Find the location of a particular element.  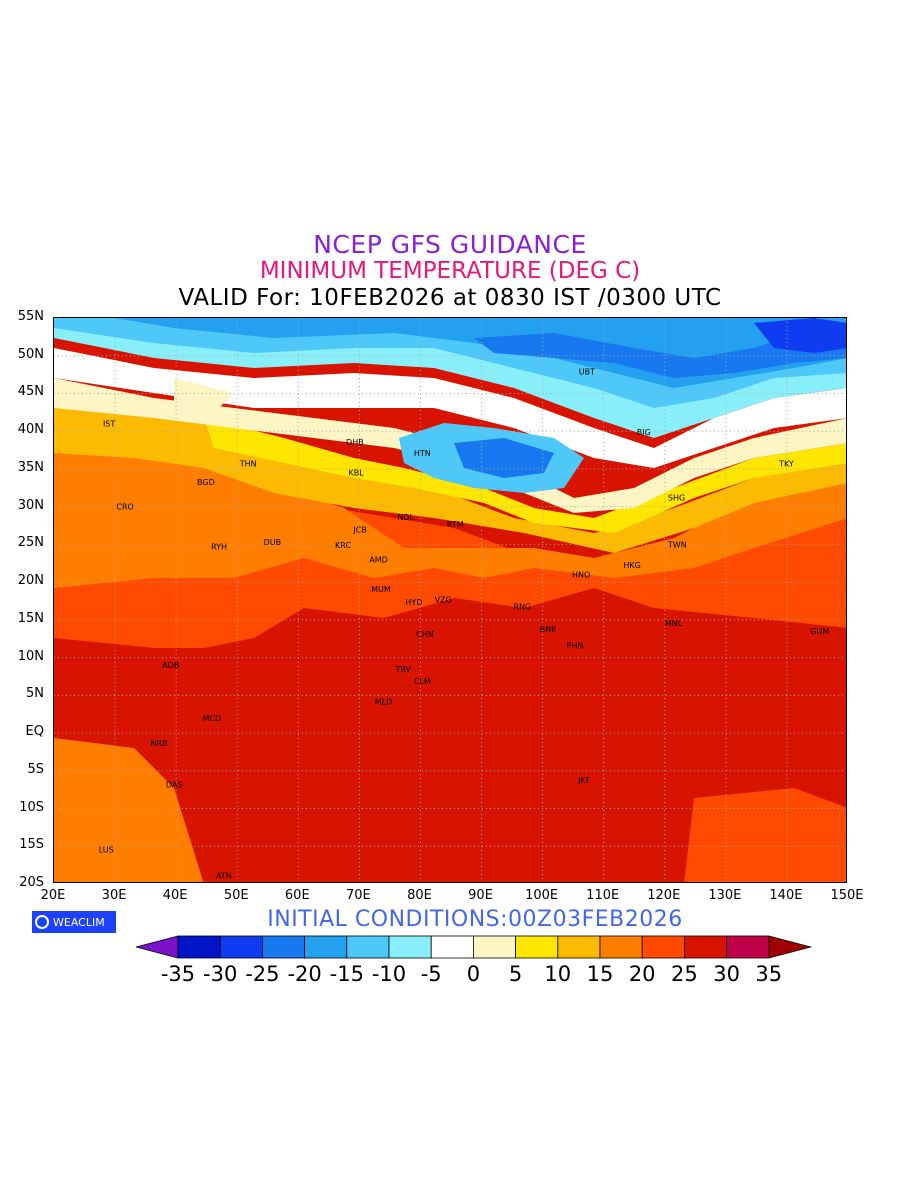

station-label: TWN is located at coordinates (677, 544).